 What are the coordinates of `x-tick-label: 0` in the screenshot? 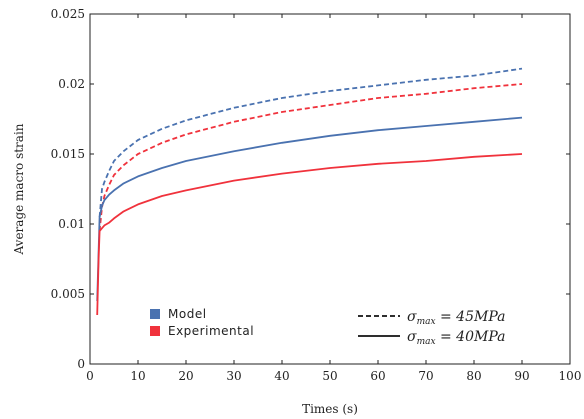 It's located at (90, 376).